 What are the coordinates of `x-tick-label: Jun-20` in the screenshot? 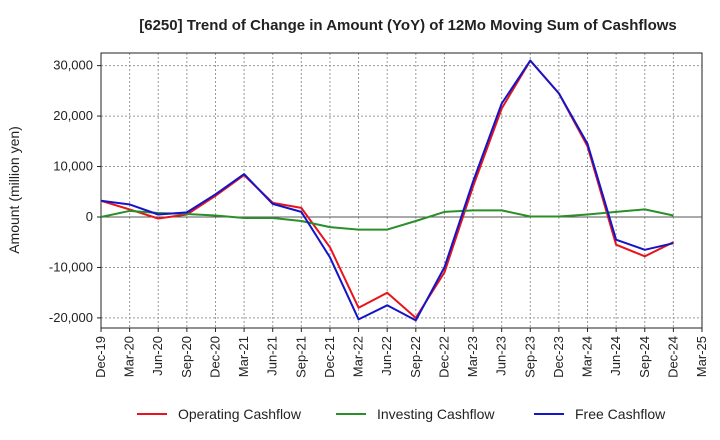 It's located at (157, 356).